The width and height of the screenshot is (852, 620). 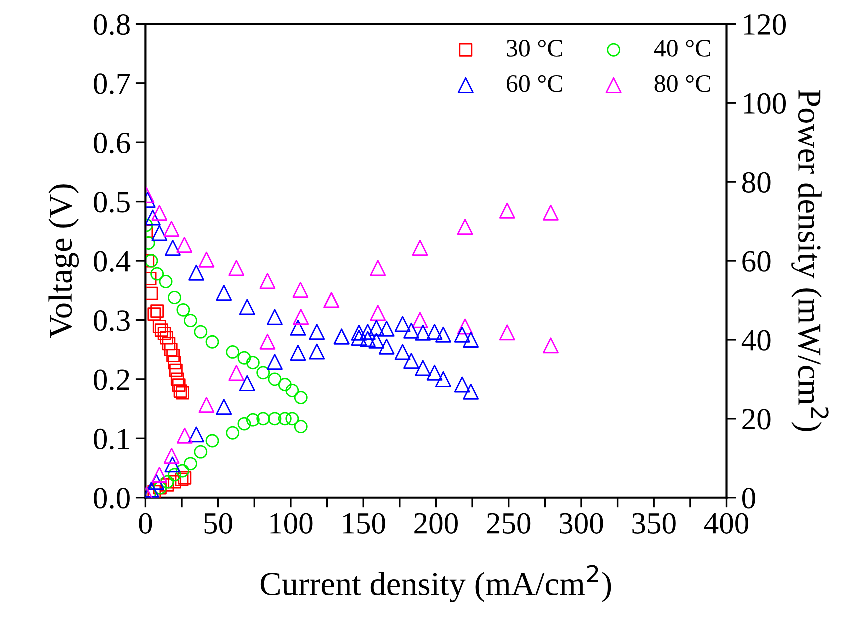 I want to click on legend-label: 60 °C, so click(x=534, y=83).